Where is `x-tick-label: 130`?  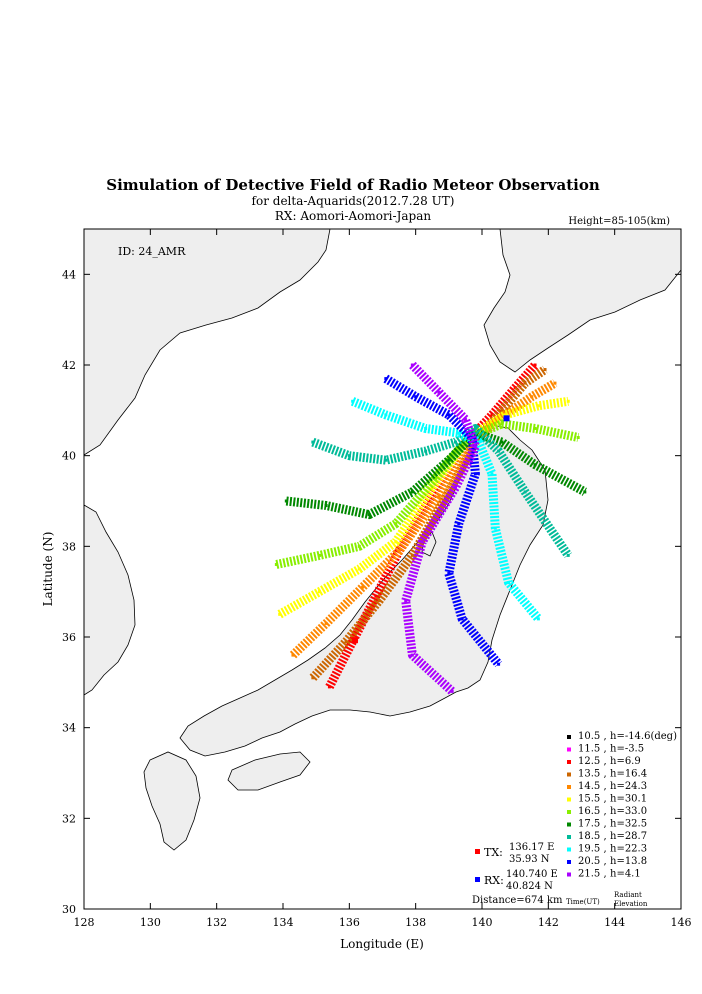 x-tick-label: 130 is located at coordinates (150, 922).